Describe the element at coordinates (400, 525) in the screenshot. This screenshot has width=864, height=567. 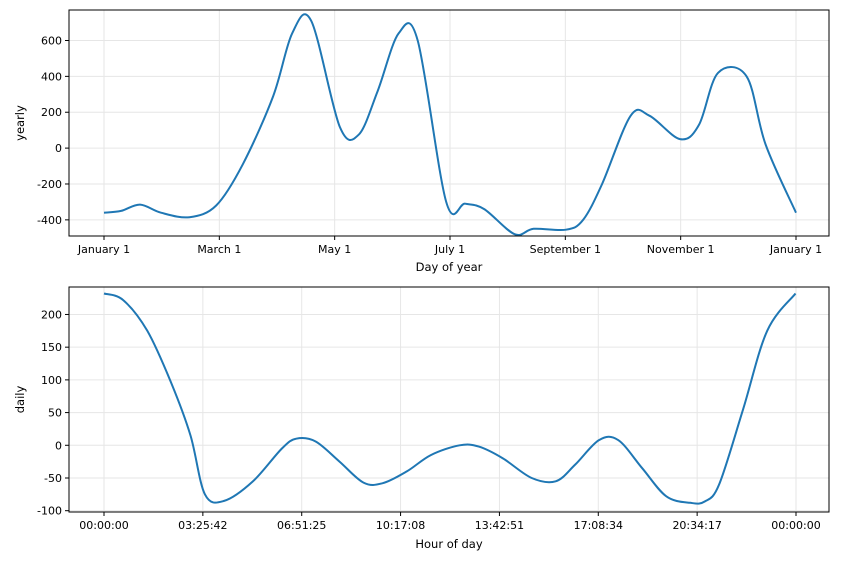
I see `x-tick-label: 10:17:08` at that location.